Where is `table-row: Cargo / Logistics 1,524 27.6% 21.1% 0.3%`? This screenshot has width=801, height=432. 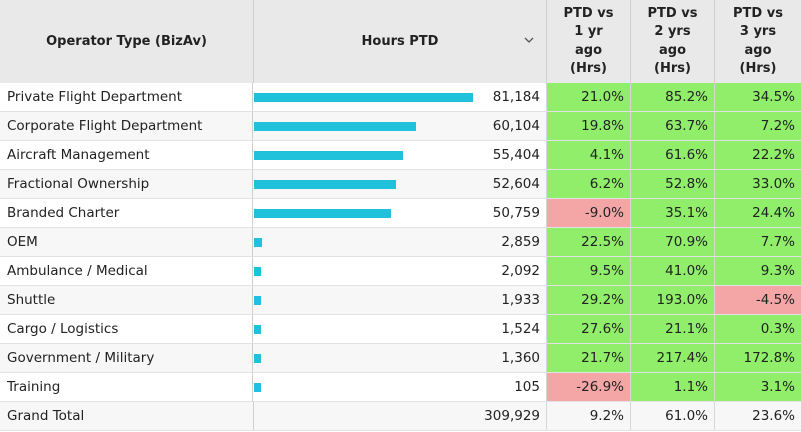 table-row: Cargo / Logistics 1,524 27.6% 21.1% 0.3% is located at coordinates (400, 329).